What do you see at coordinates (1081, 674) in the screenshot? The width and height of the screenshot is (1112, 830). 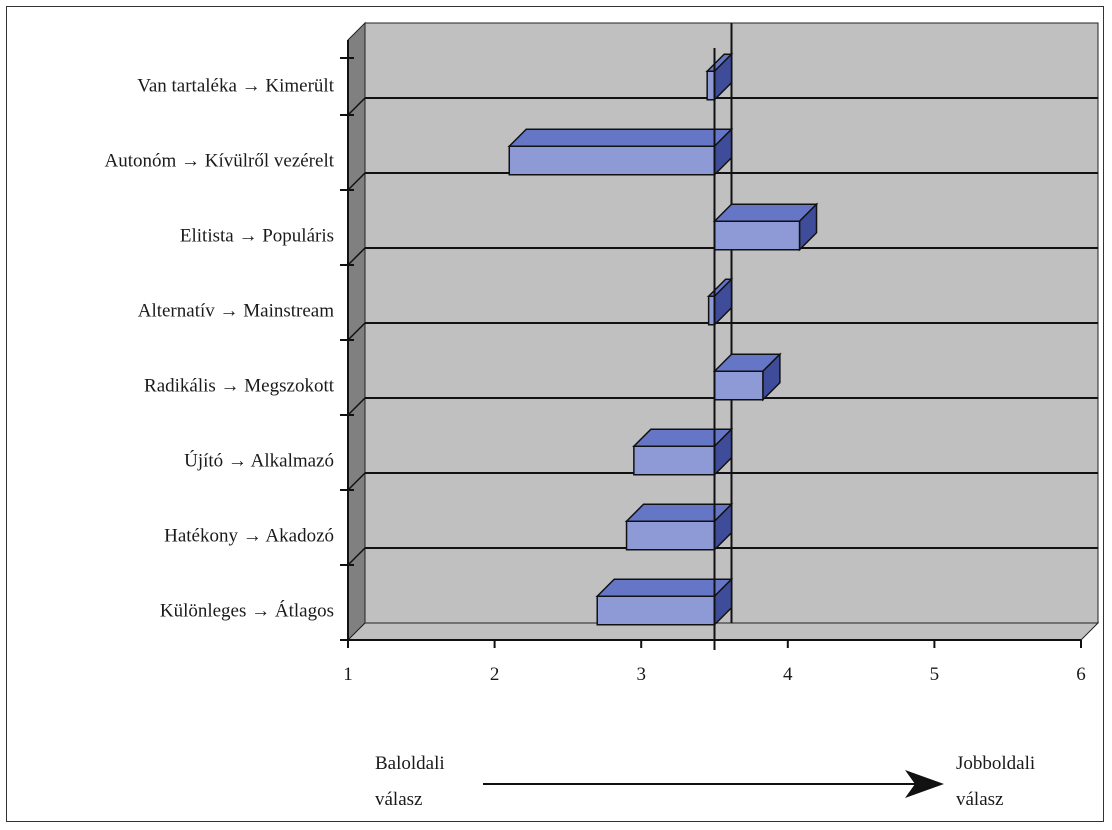 I see `x-tick-label: 6` at bounding box center [1081, 674].